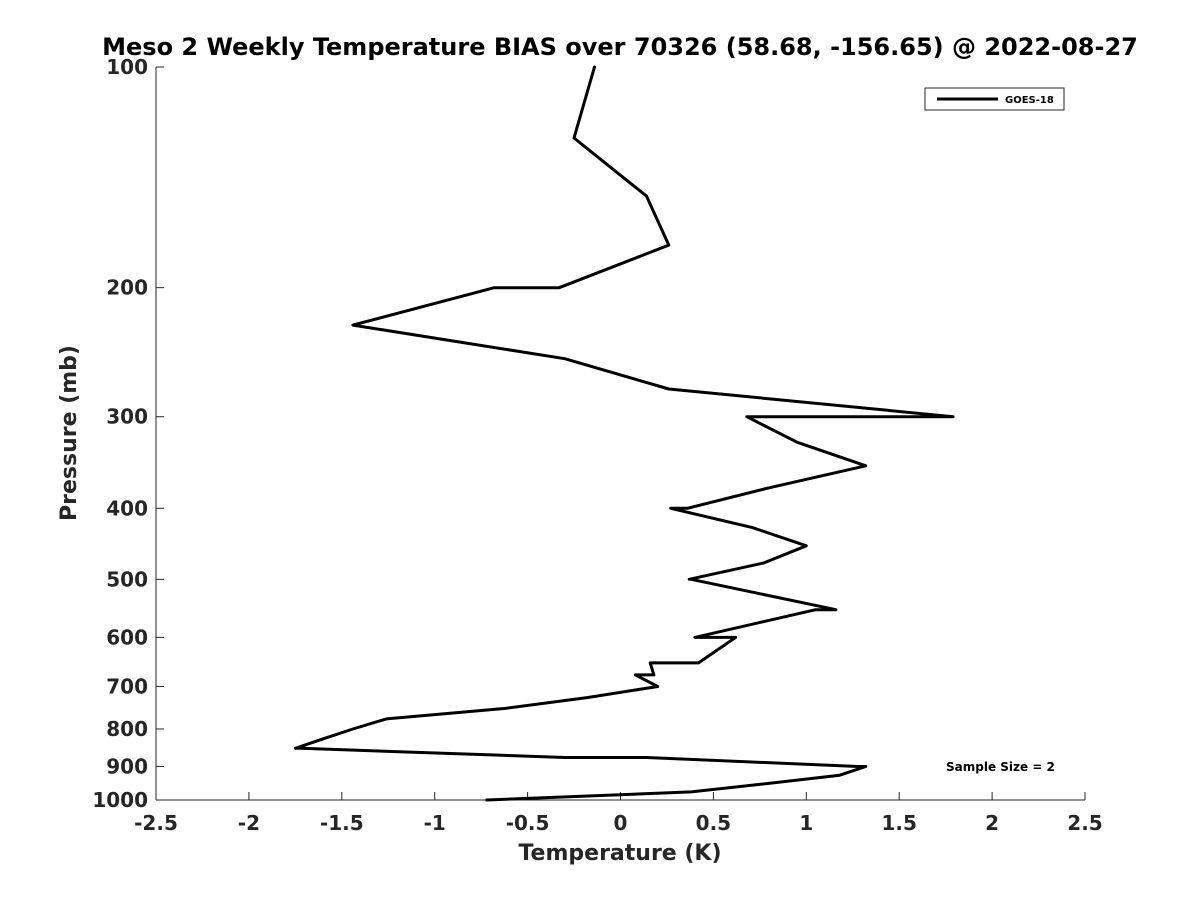 The image size is (1200, 900). What do you see at coordinates (342, 823) in the screenshot?
I see `x-tick-label: -1.5` at bounding box center [342, 823].